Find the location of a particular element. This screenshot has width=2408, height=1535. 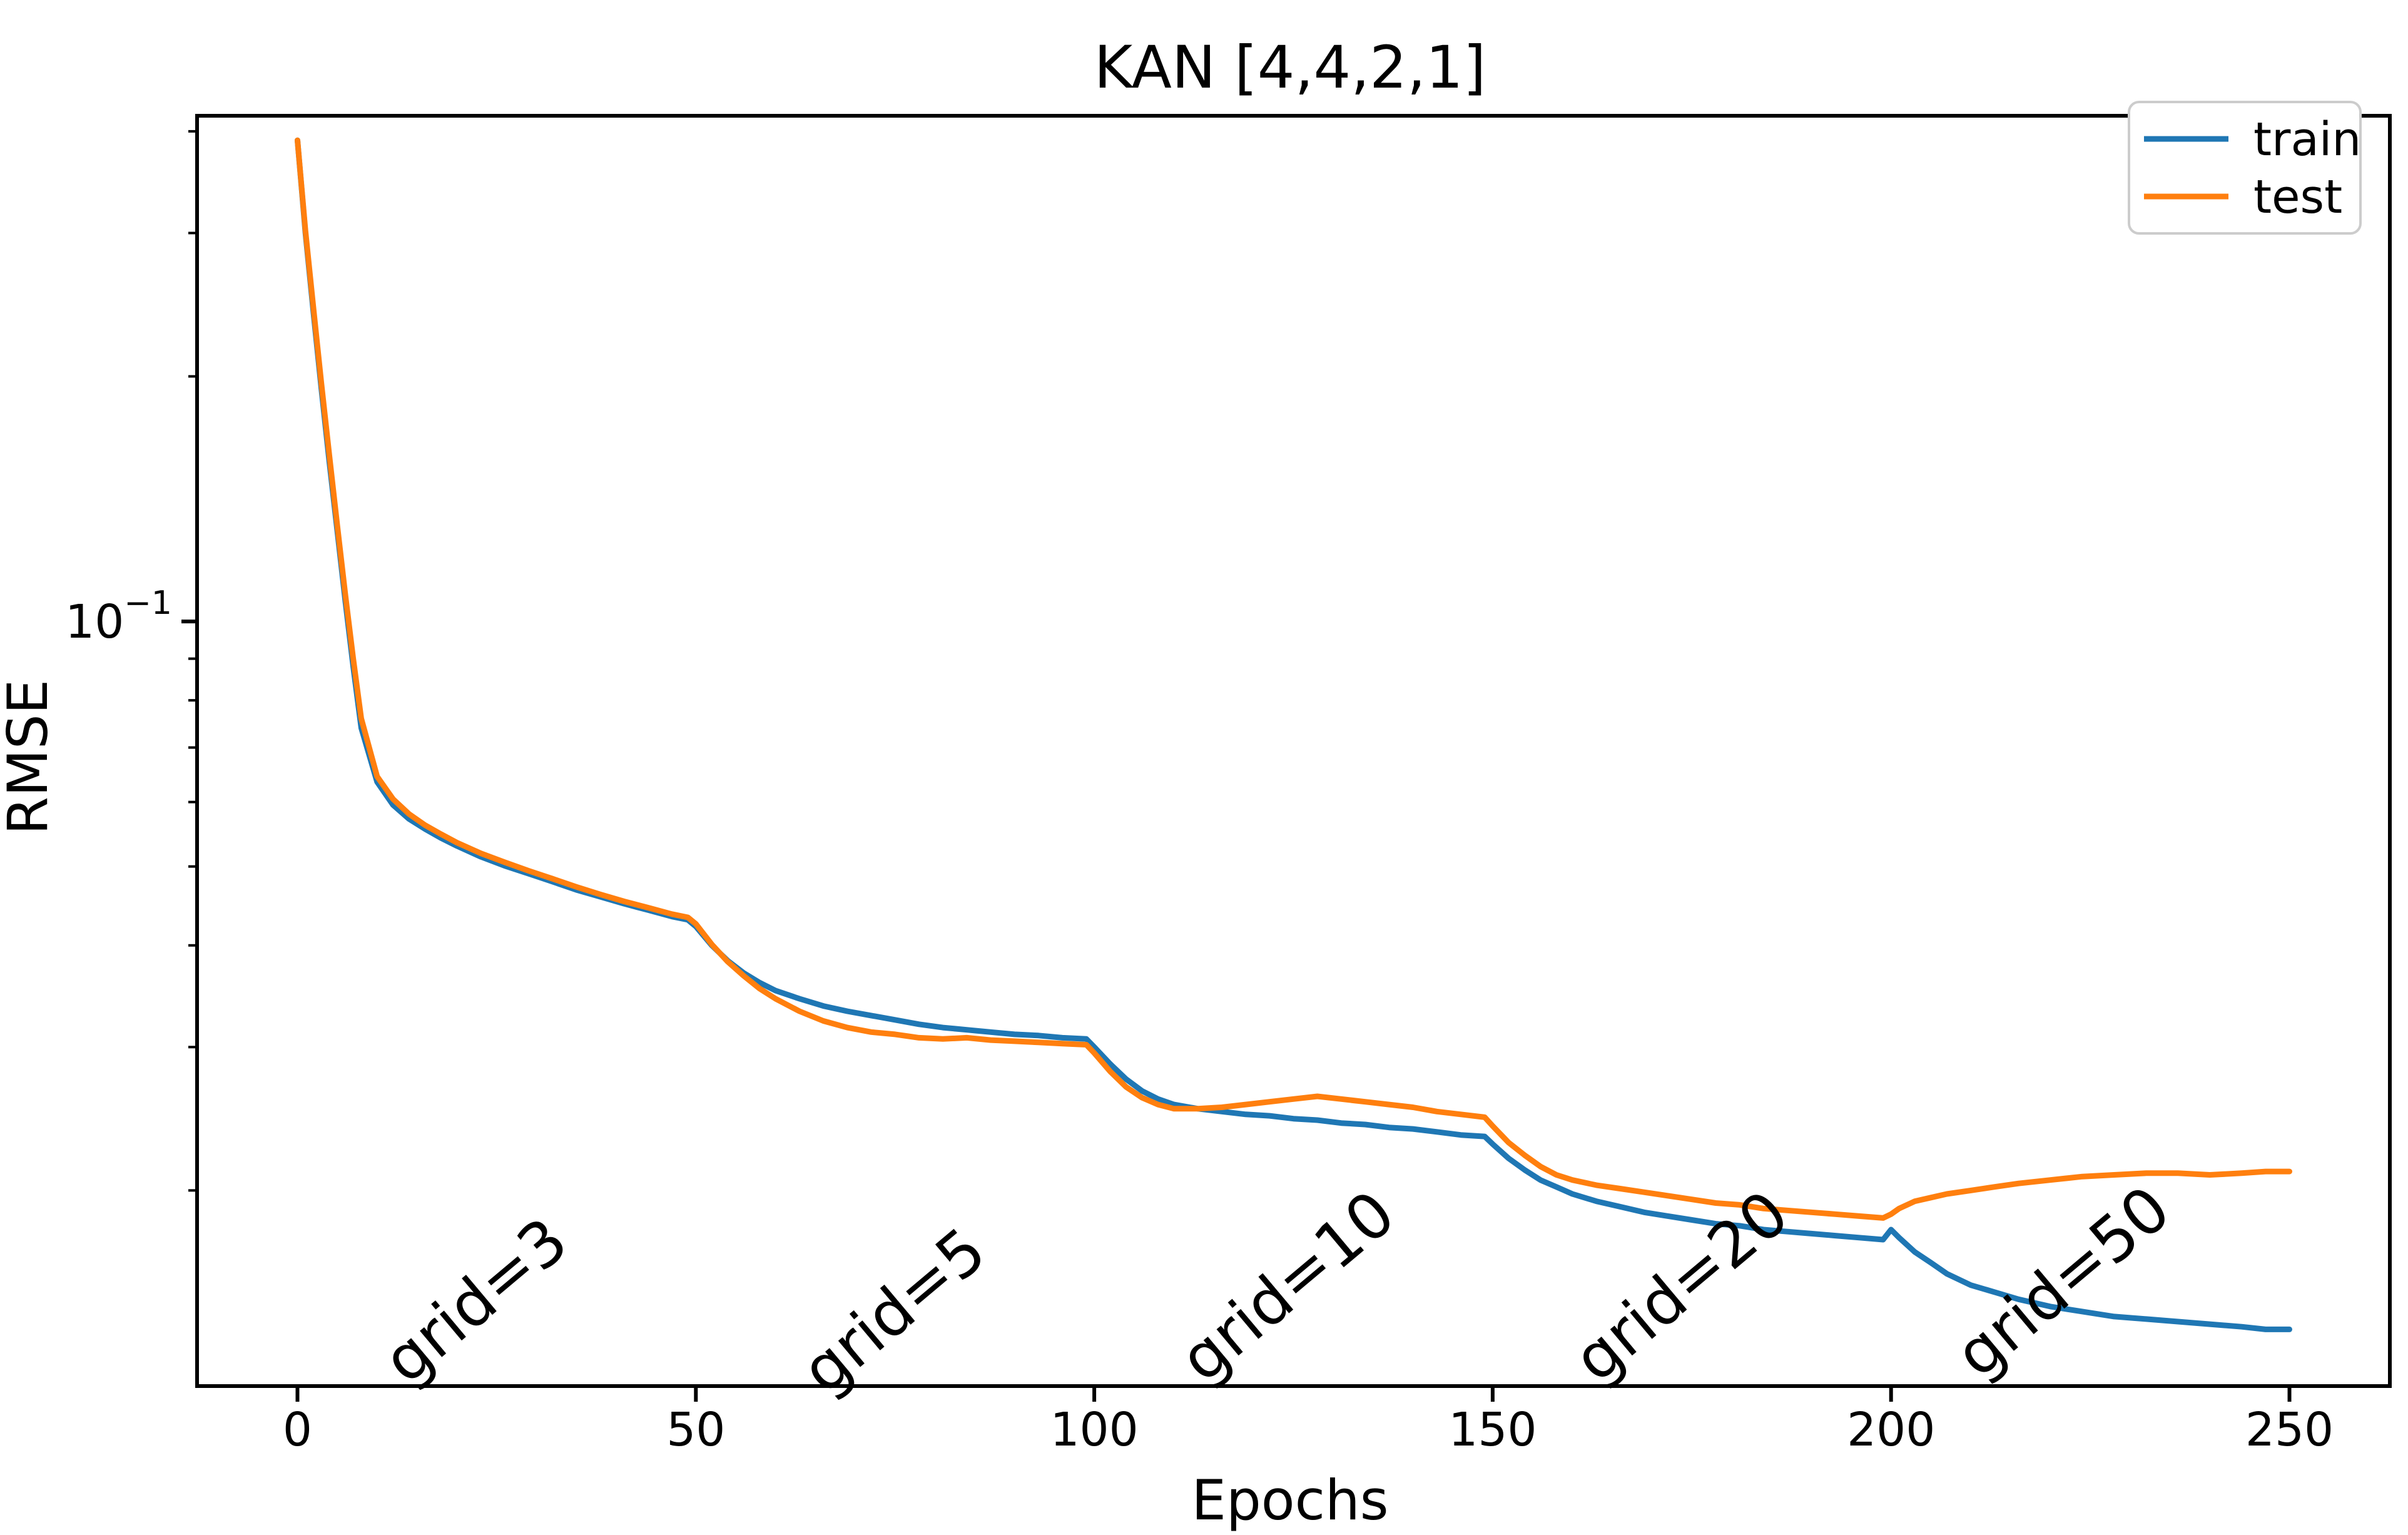

x-major-ticks: 0 50 100 150 200 250 is located at coordinates (1308, 1421).